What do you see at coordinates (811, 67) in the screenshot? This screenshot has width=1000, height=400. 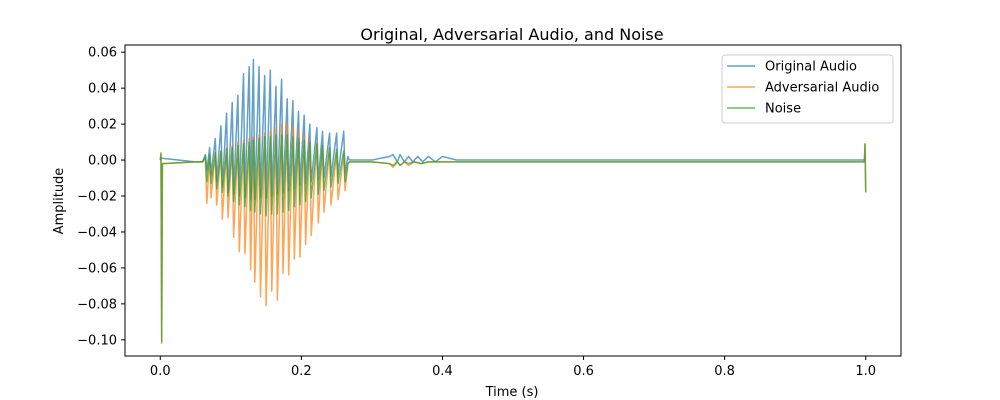 I see `legend-label-1: Original Audio` at bounding box center [811, 67].